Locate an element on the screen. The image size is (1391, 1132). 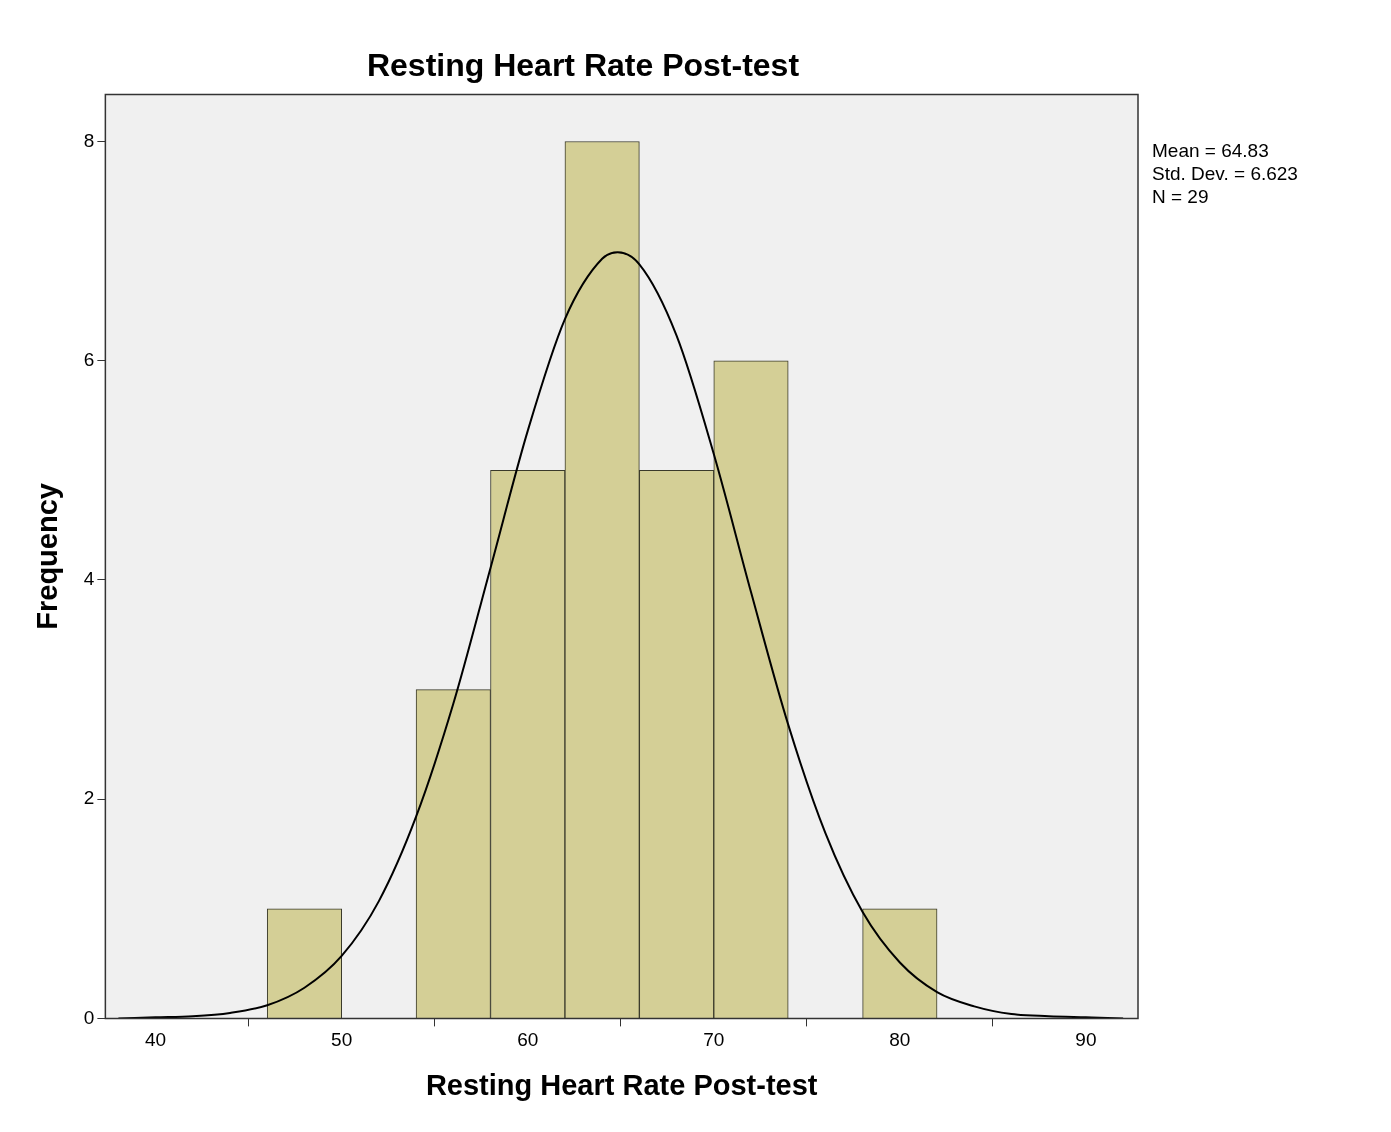
x-tick-label: 60 is located at coordinates (528, 1040).